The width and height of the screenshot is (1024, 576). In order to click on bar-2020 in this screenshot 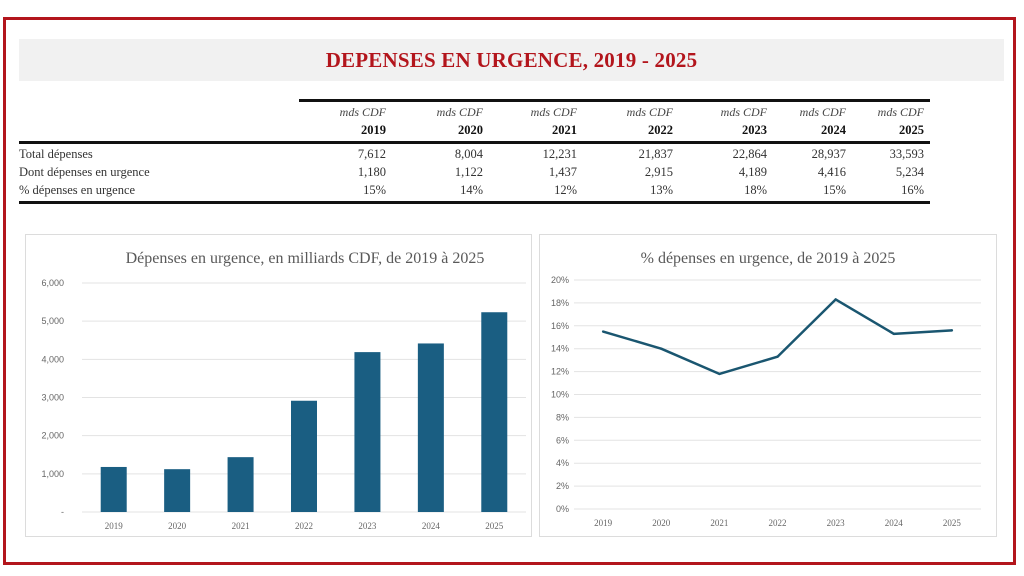, I will do `click(177, 490)`.